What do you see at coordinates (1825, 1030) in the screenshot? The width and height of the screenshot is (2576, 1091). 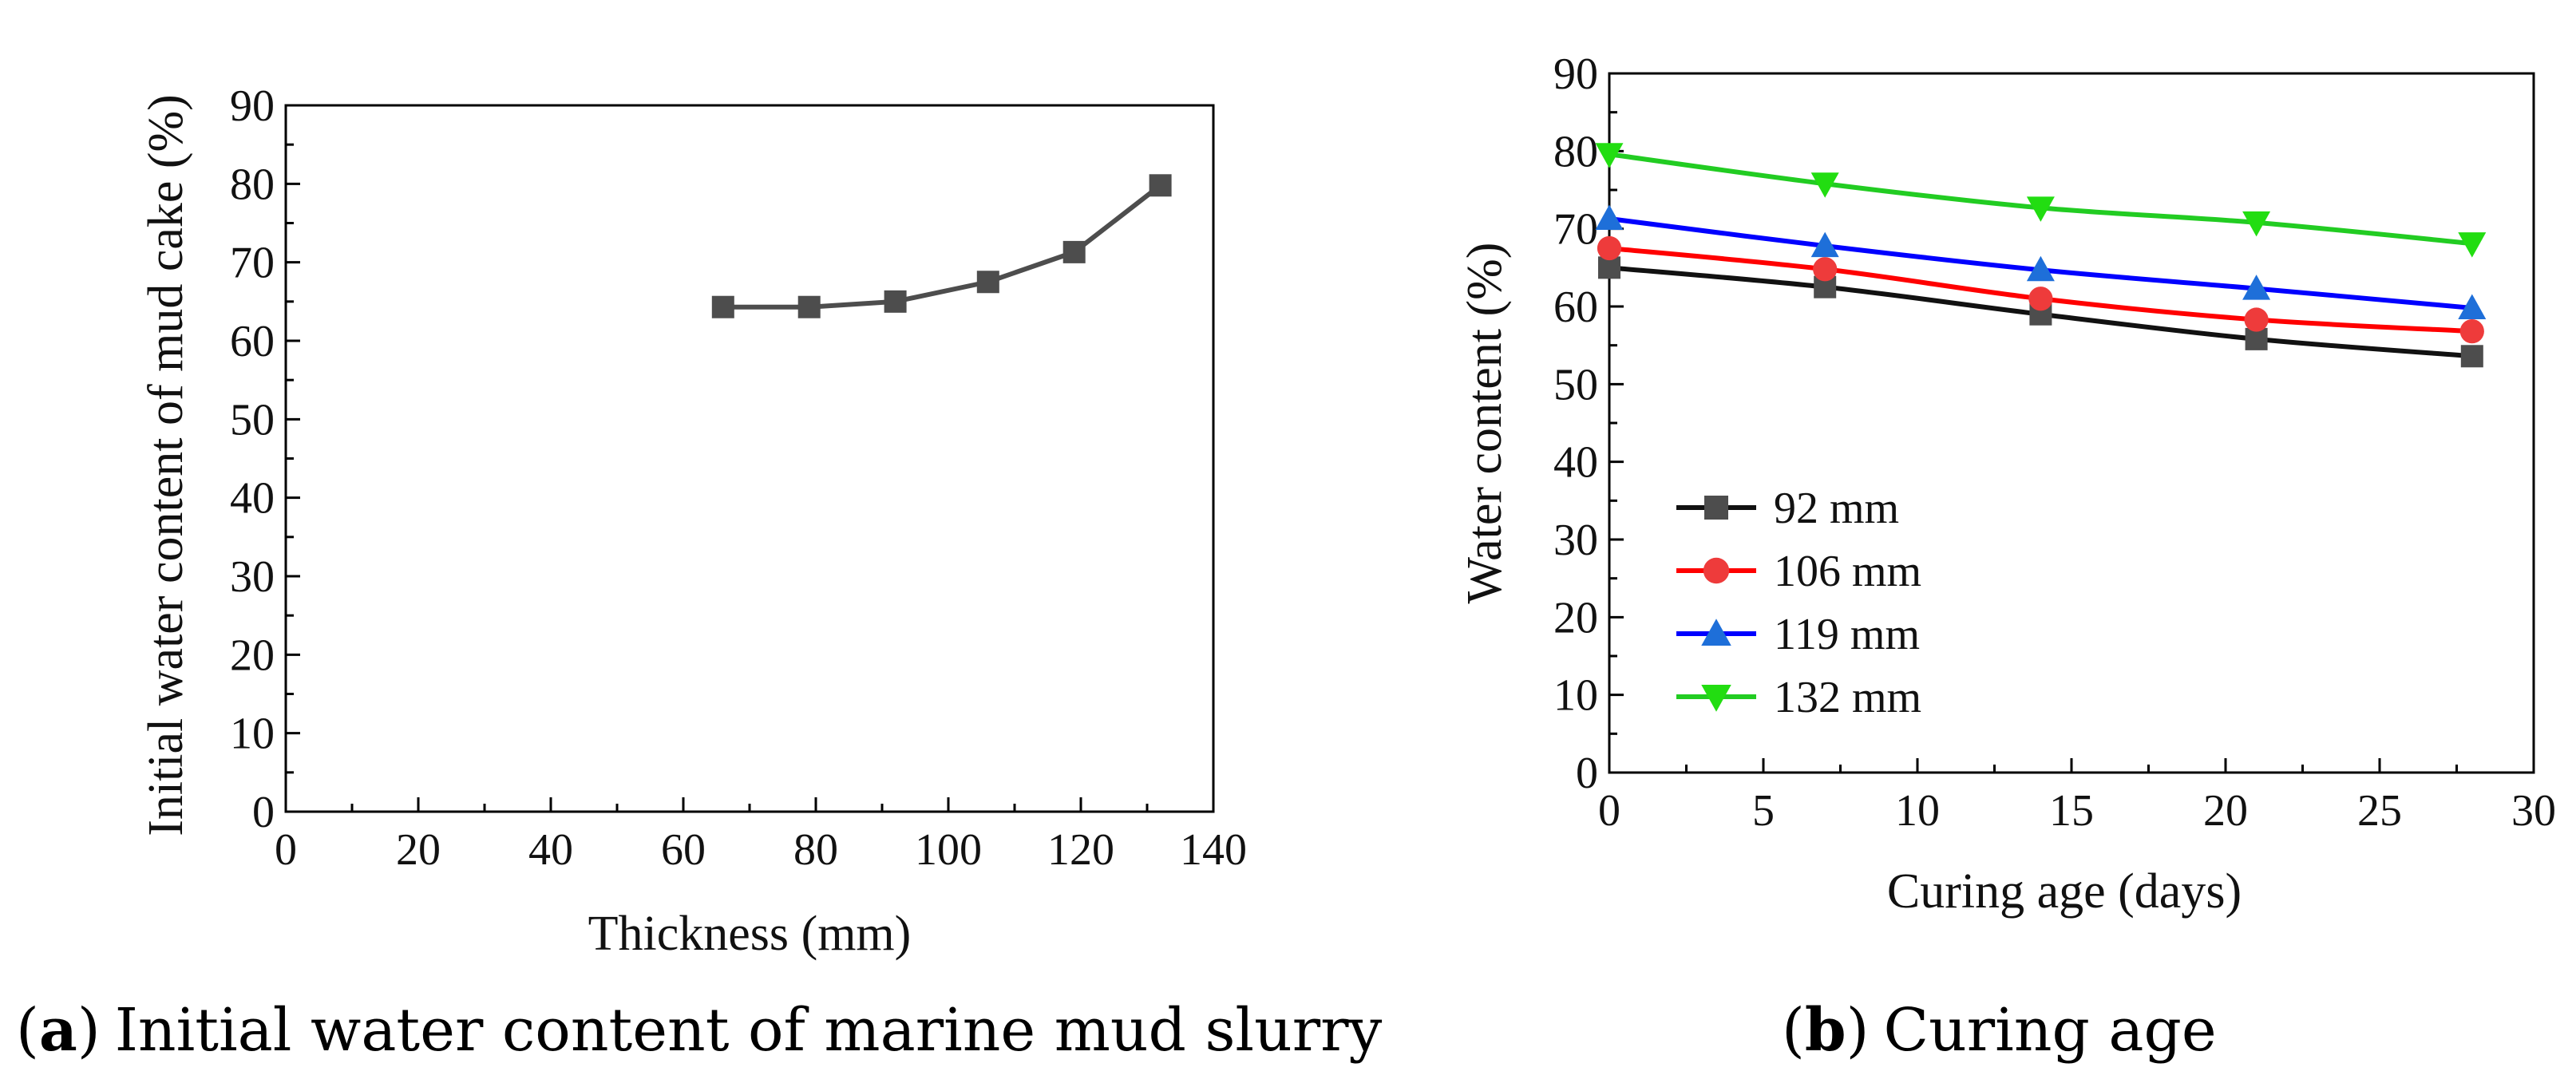 I see `chart-b-caption-letter: b` at bounding box center [1825, 1030].